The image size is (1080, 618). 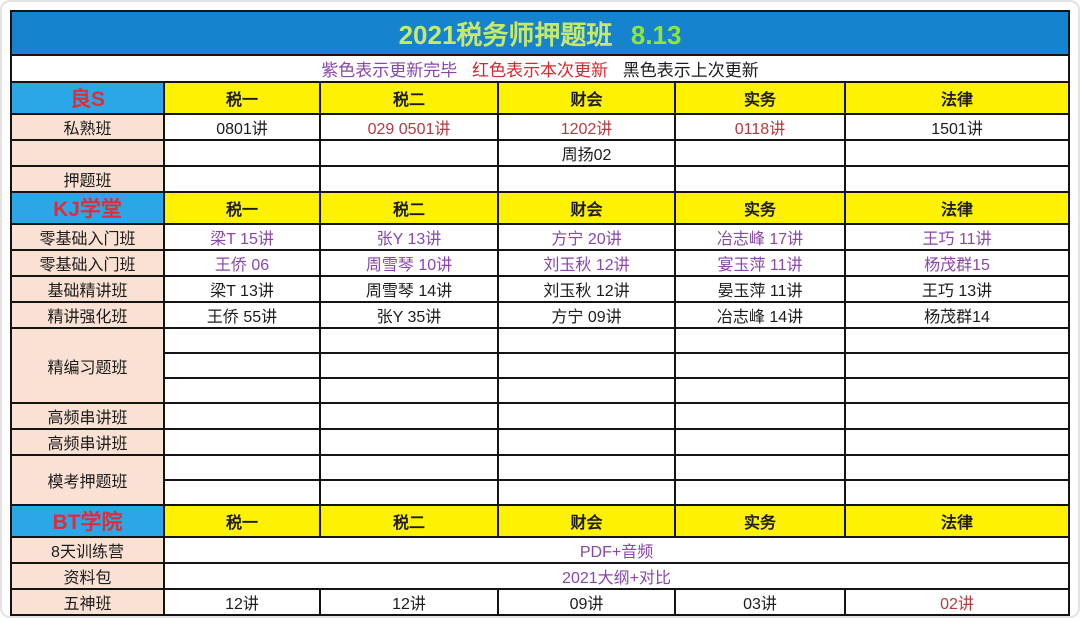 I want to click on page-title: 2021税务师押题班, so click(x=505, y=34).